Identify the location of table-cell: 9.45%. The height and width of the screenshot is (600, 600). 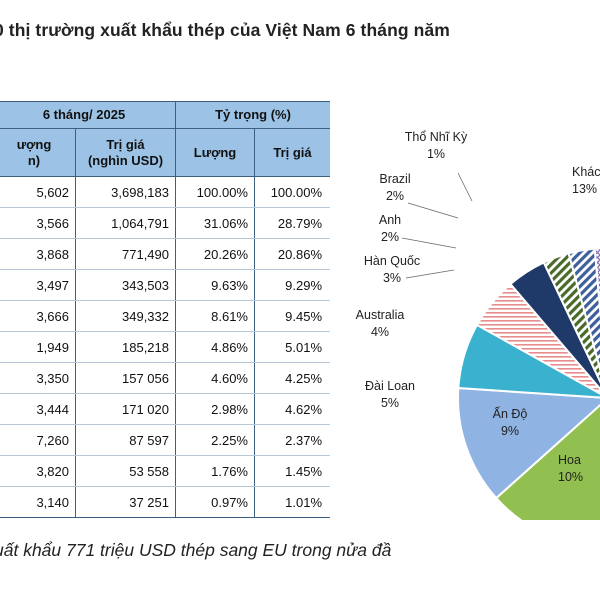
(291, 316).